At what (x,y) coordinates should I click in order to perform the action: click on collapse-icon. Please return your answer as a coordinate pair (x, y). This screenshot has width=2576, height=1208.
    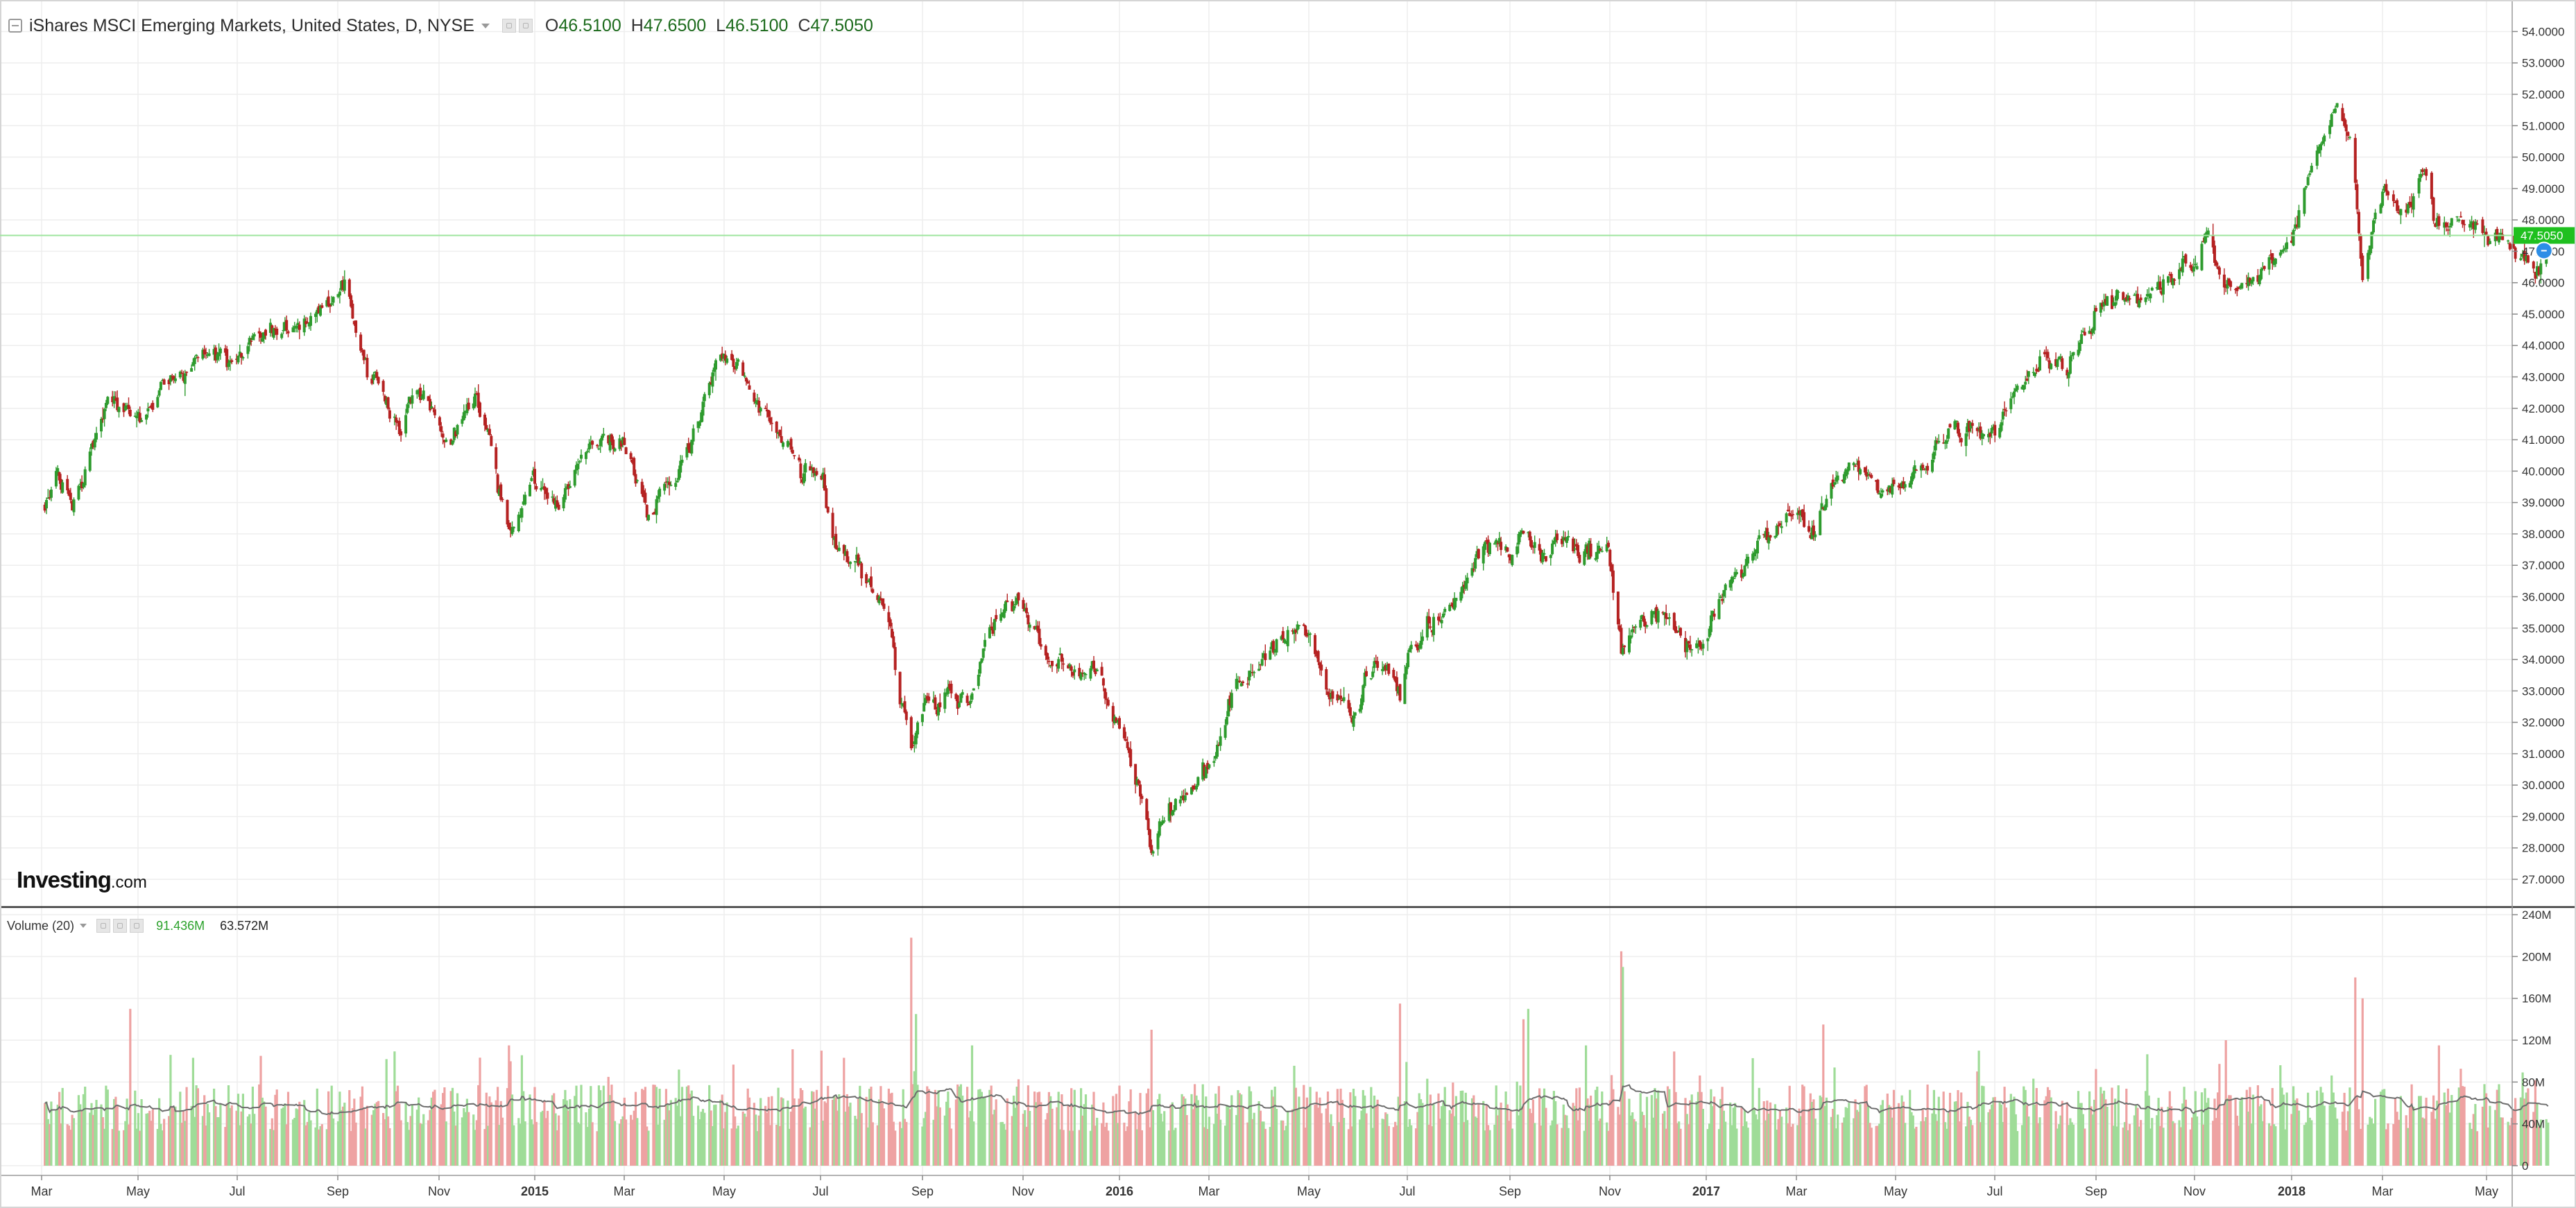
    Looking at the image, I should click on (15, 26).